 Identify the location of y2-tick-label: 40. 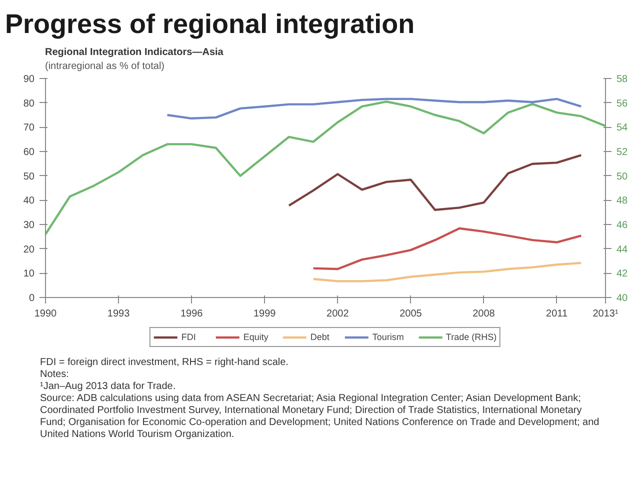
(622, 298).